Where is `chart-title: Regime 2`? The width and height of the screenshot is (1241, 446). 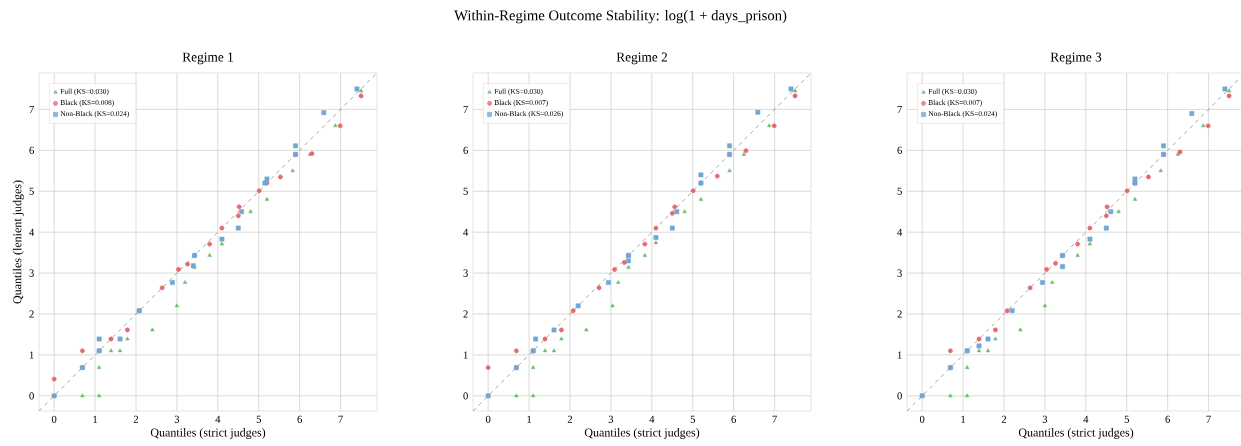
chart-title: Regime 2 is located at coordinates (642, 58).